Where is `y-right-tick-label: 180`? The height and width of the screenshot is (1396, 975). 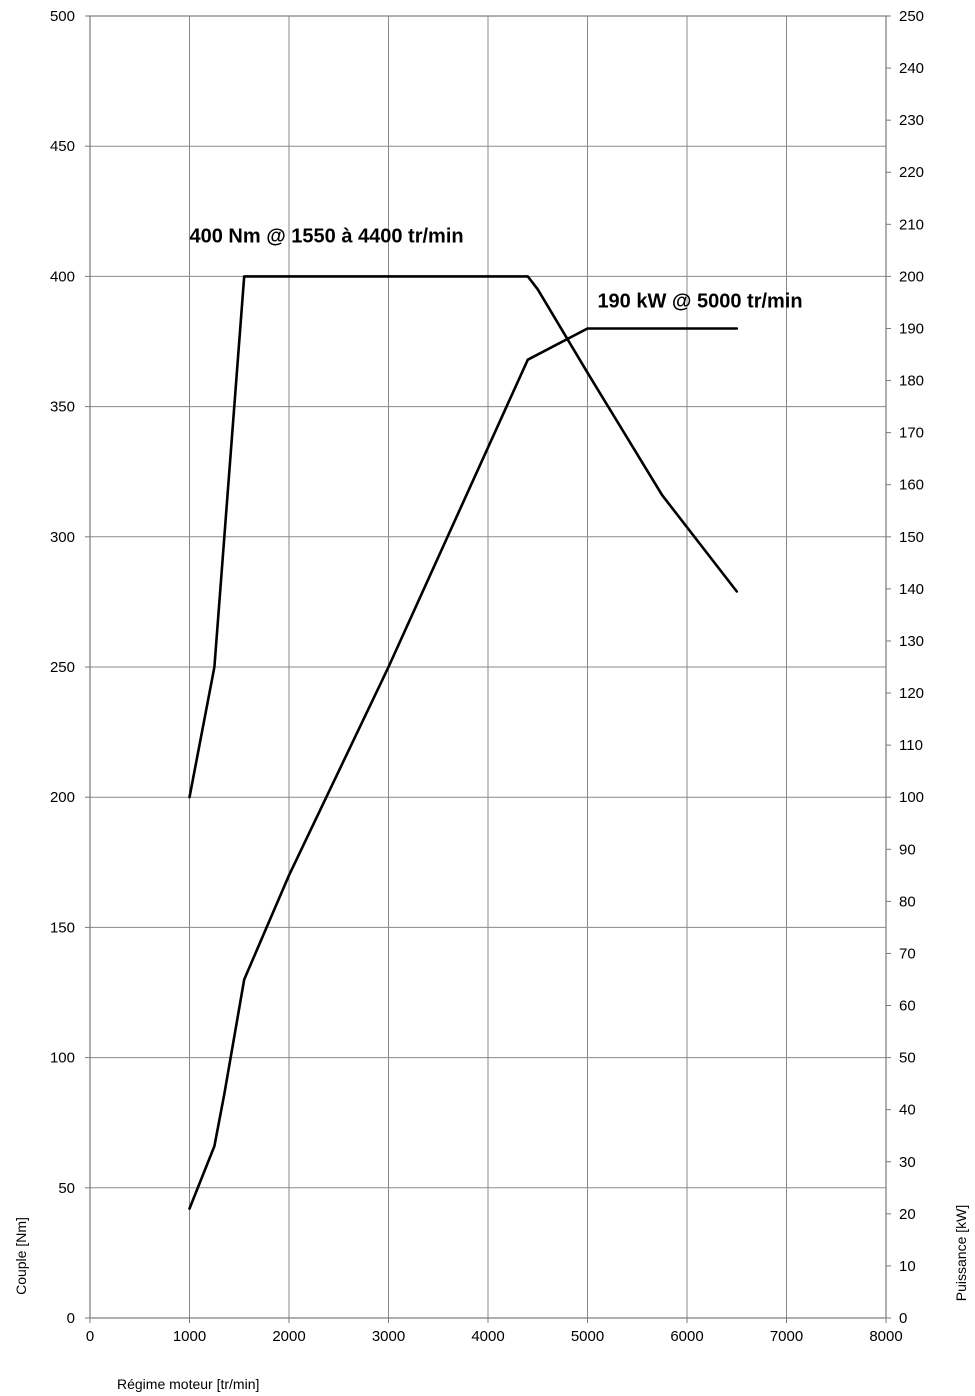
y-right-tick-label: 180 is located at coordinates (911, 381).